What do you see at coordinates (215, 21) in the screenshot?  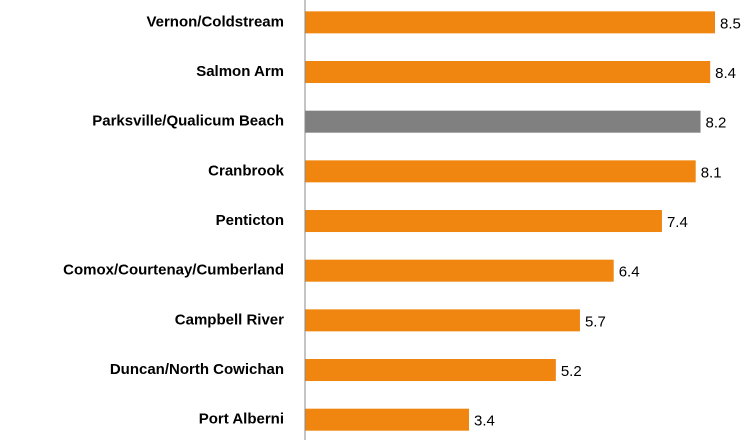 I see `category-label: Vernon/Coldstream` at bounding box center [215, 21].